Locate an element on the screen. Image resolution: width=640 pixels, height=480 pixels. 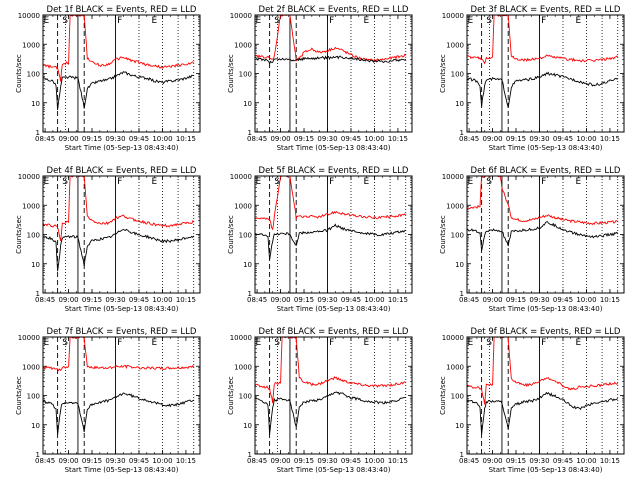
panel-title: Det 8f BLACK = Events, RED = LLD is located at coordinates (334, 332).